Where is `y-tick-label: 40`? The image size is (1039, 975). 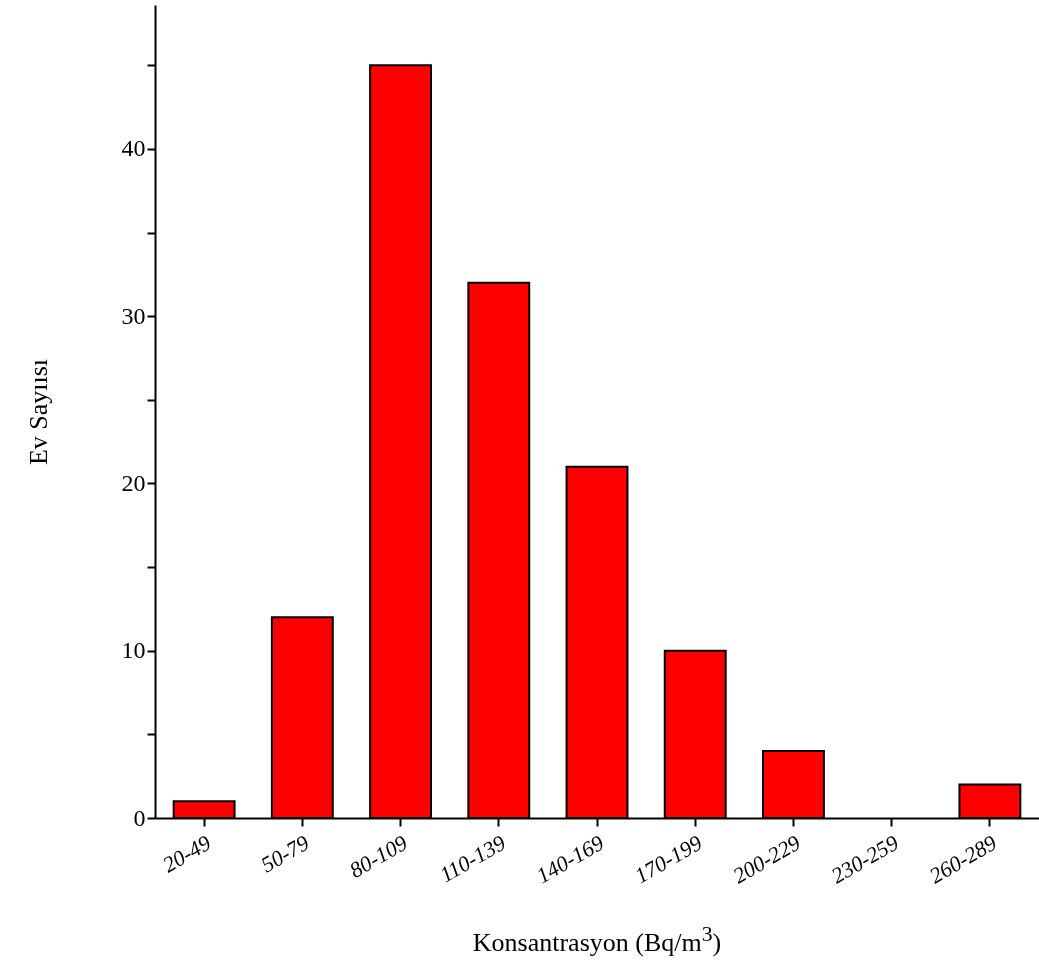 y-tick-label: 40 is located at coordinates (133, 148).